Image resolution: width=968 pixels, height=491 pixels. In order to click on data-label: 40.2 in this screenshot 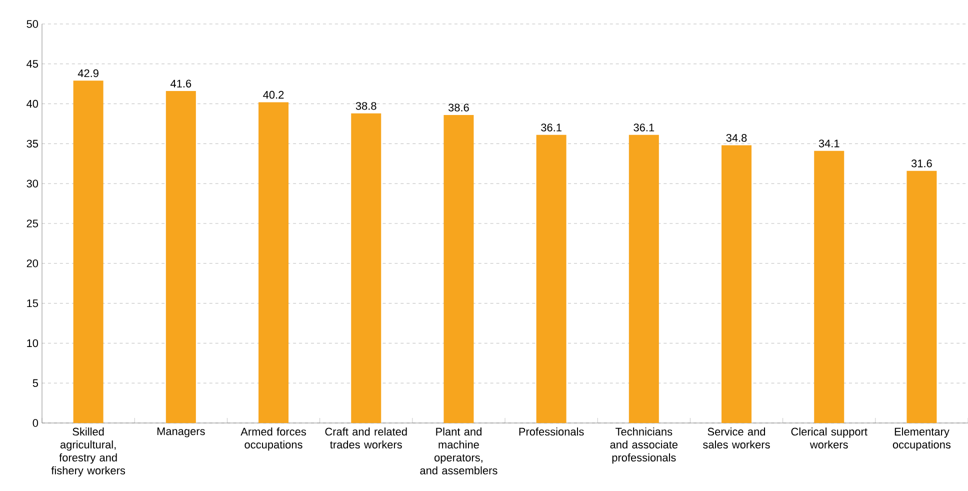, I will do `click(273, 94)`.